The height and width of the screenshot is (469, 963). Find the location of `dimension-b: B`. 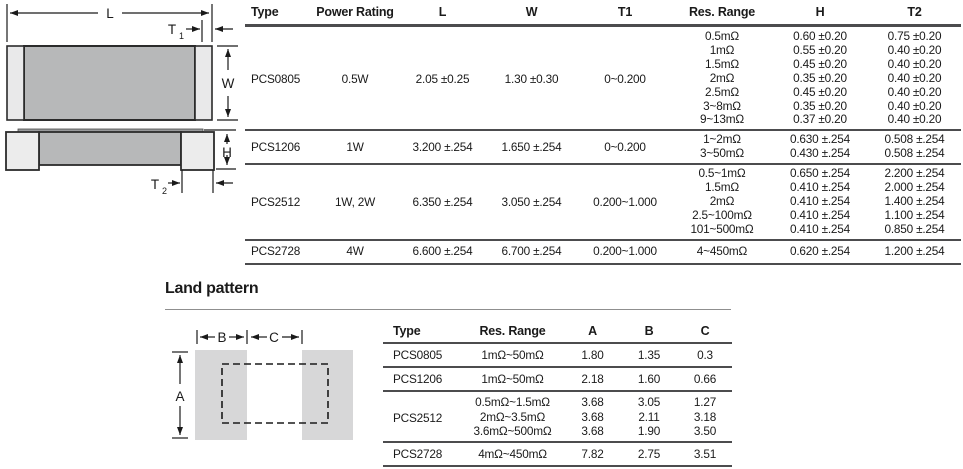

dimension-b: B is located at coordinates (222, 337).